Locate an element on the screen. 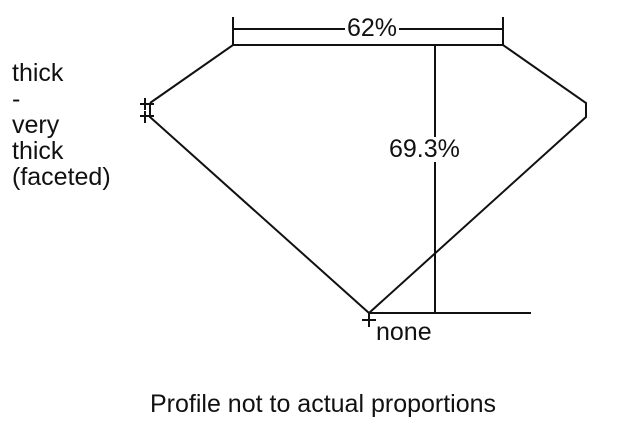  girdle-thickness-label: thick - very thick (faceted) is located at coordinates (61, 125).